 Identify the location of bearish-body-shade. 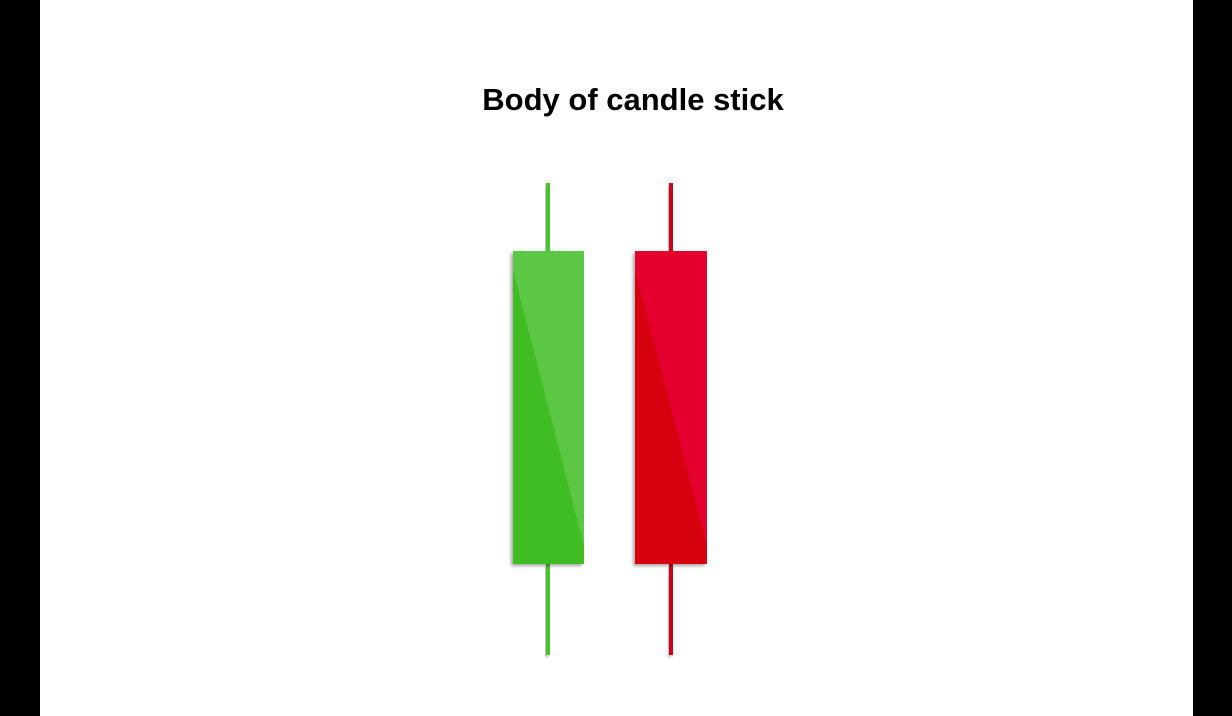
(671, 417).